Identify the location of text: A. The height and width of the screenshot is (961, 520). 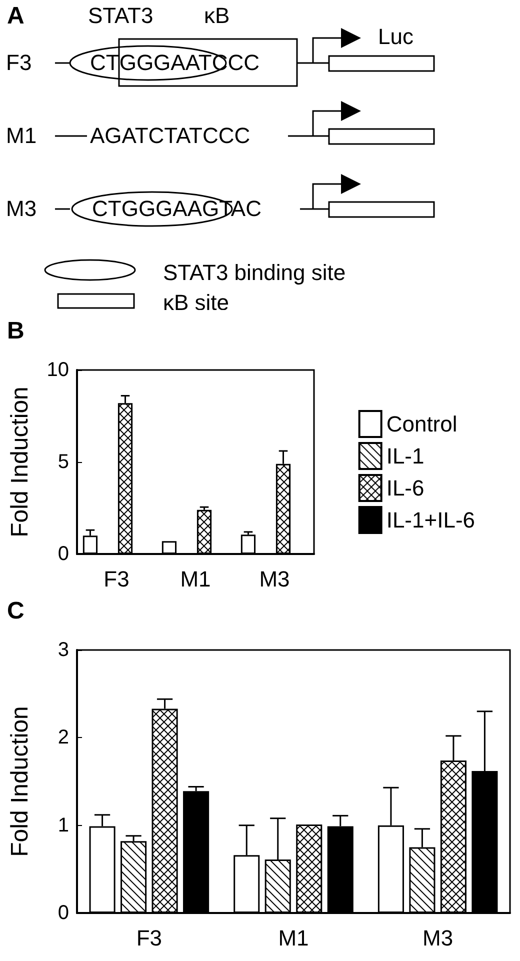
(15, 16).